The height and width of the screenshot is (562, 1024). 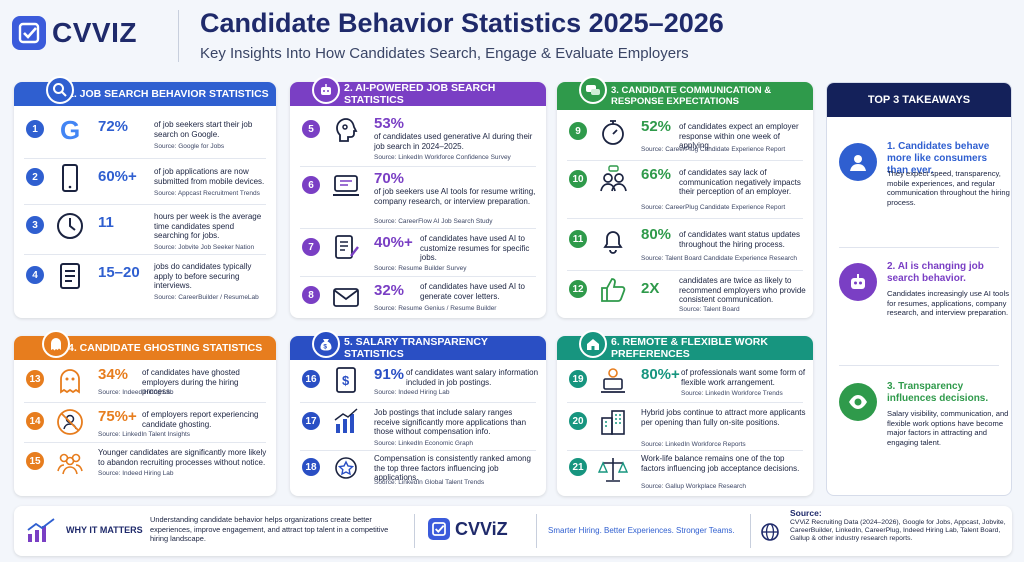 I want to click on stat-value: 40%+, so click(x=393, y=242).